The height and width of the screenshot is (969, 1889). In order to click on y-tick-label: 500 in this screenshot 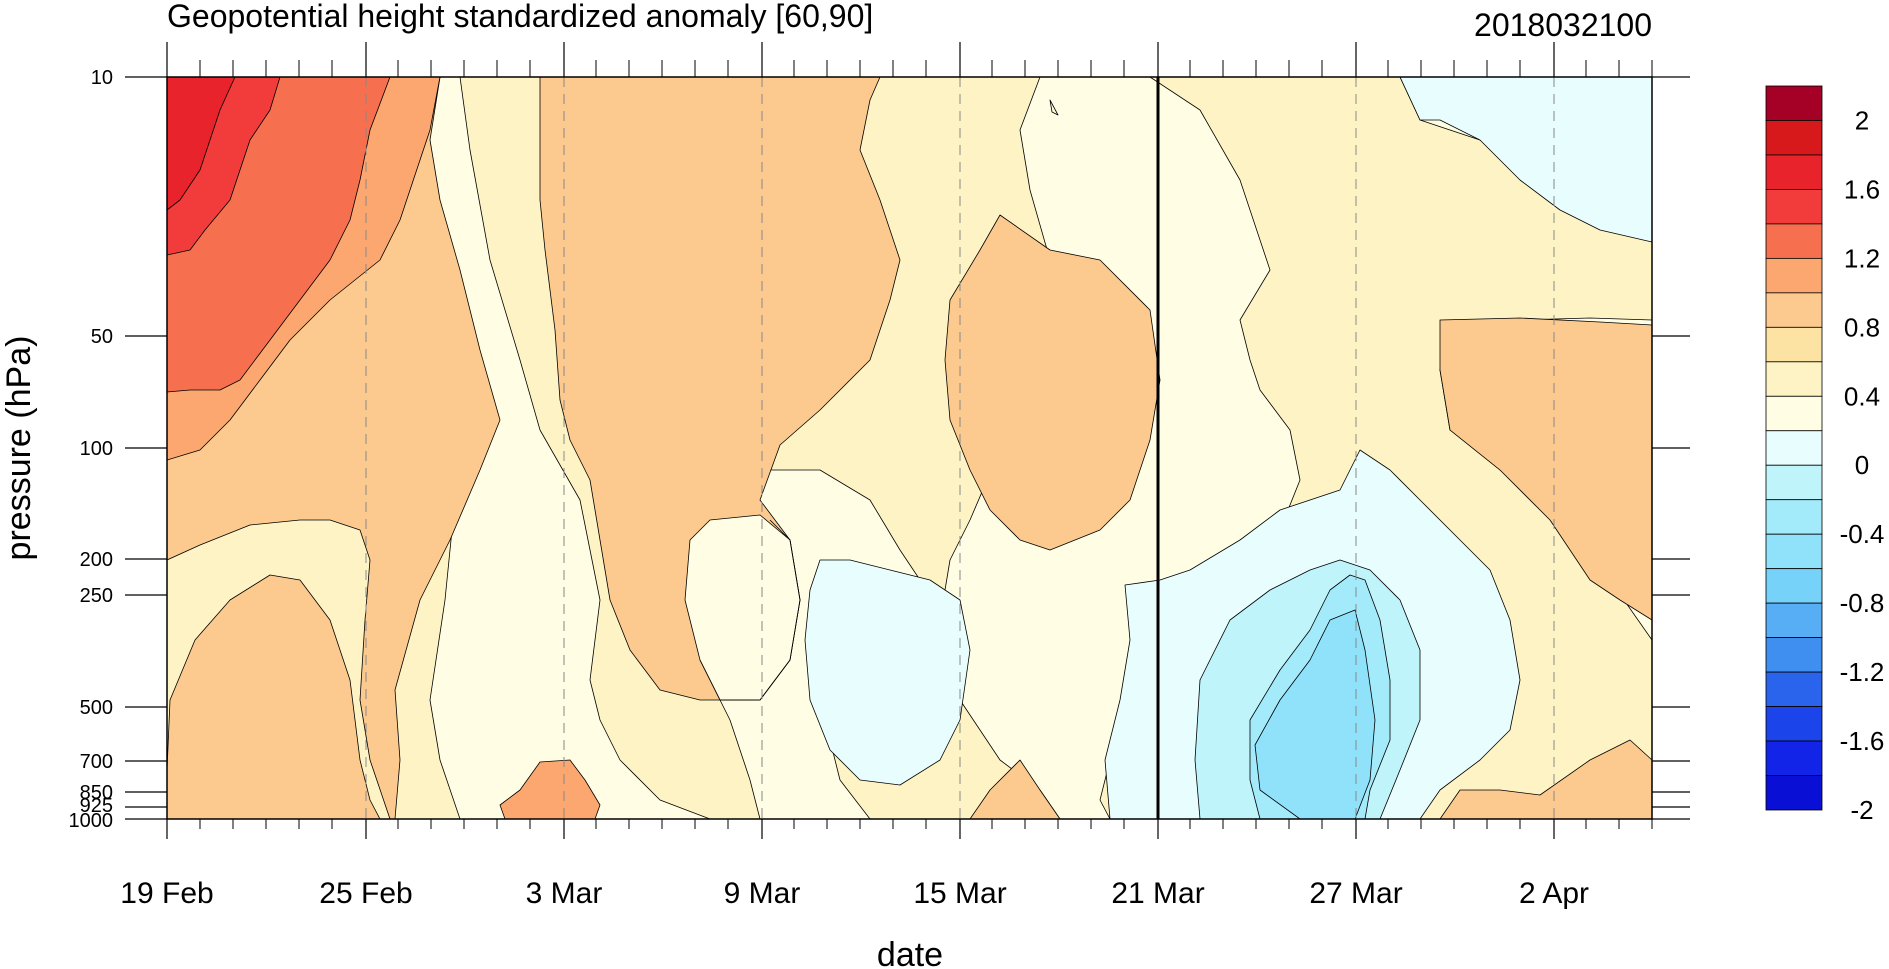, I will do `click(96, 708)`.